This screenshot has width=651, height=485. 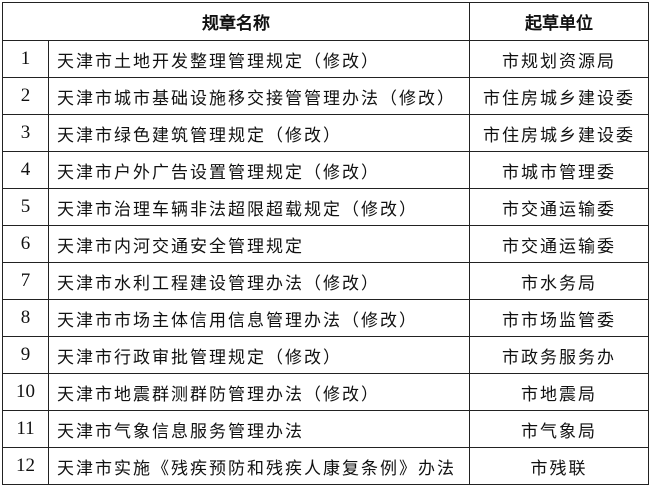 I want to click on header-row: 规章名称 起草单位, so click(x=325, y=21).